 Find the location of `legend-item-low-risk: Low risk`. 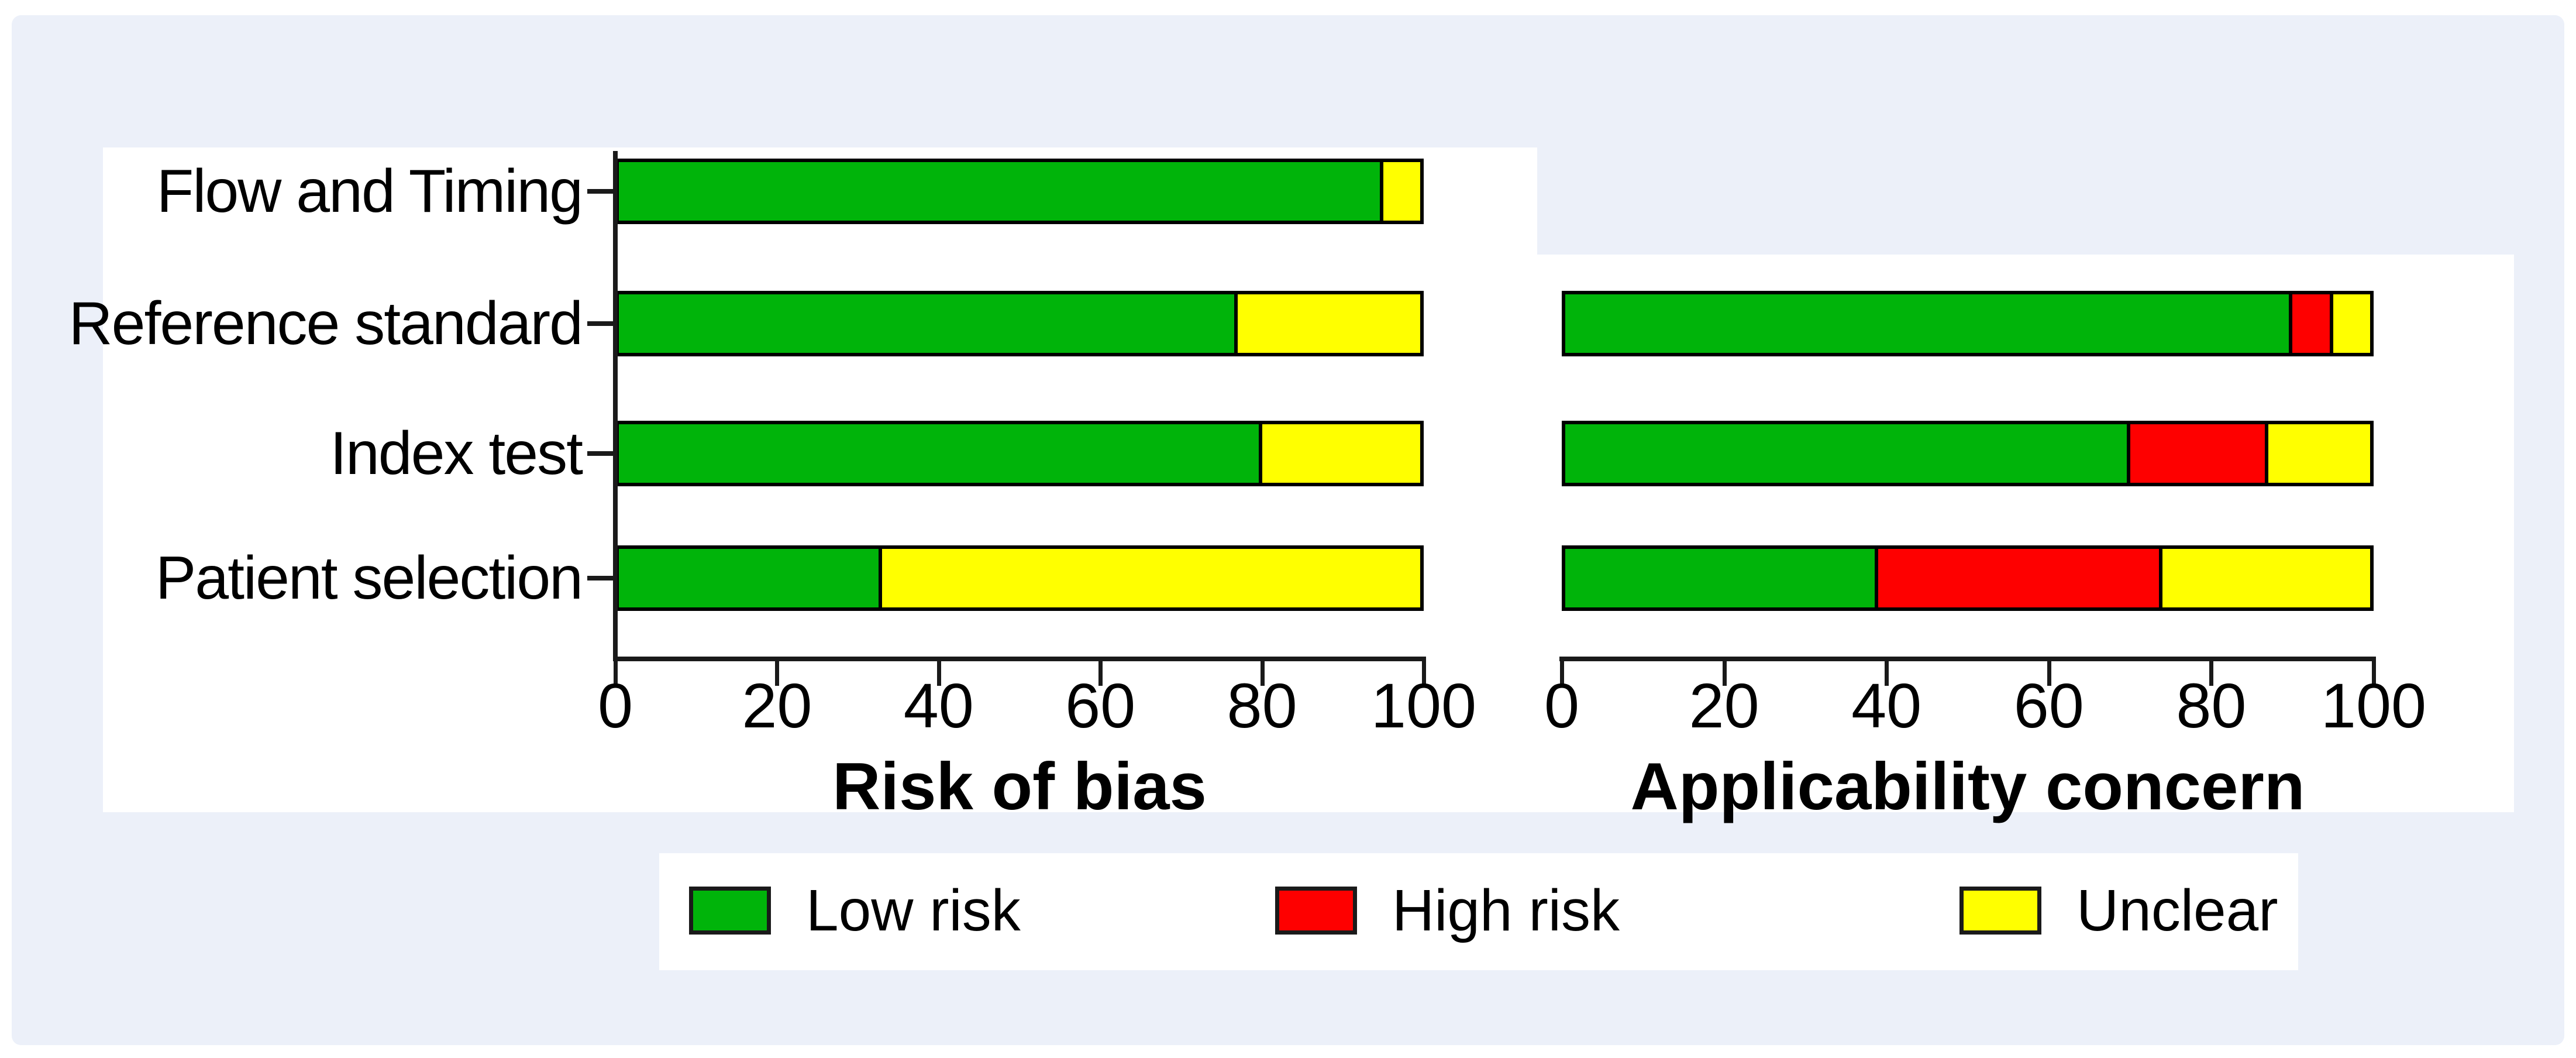

legend-item-low-risk: Low risk is located at coordinates (855, 911).